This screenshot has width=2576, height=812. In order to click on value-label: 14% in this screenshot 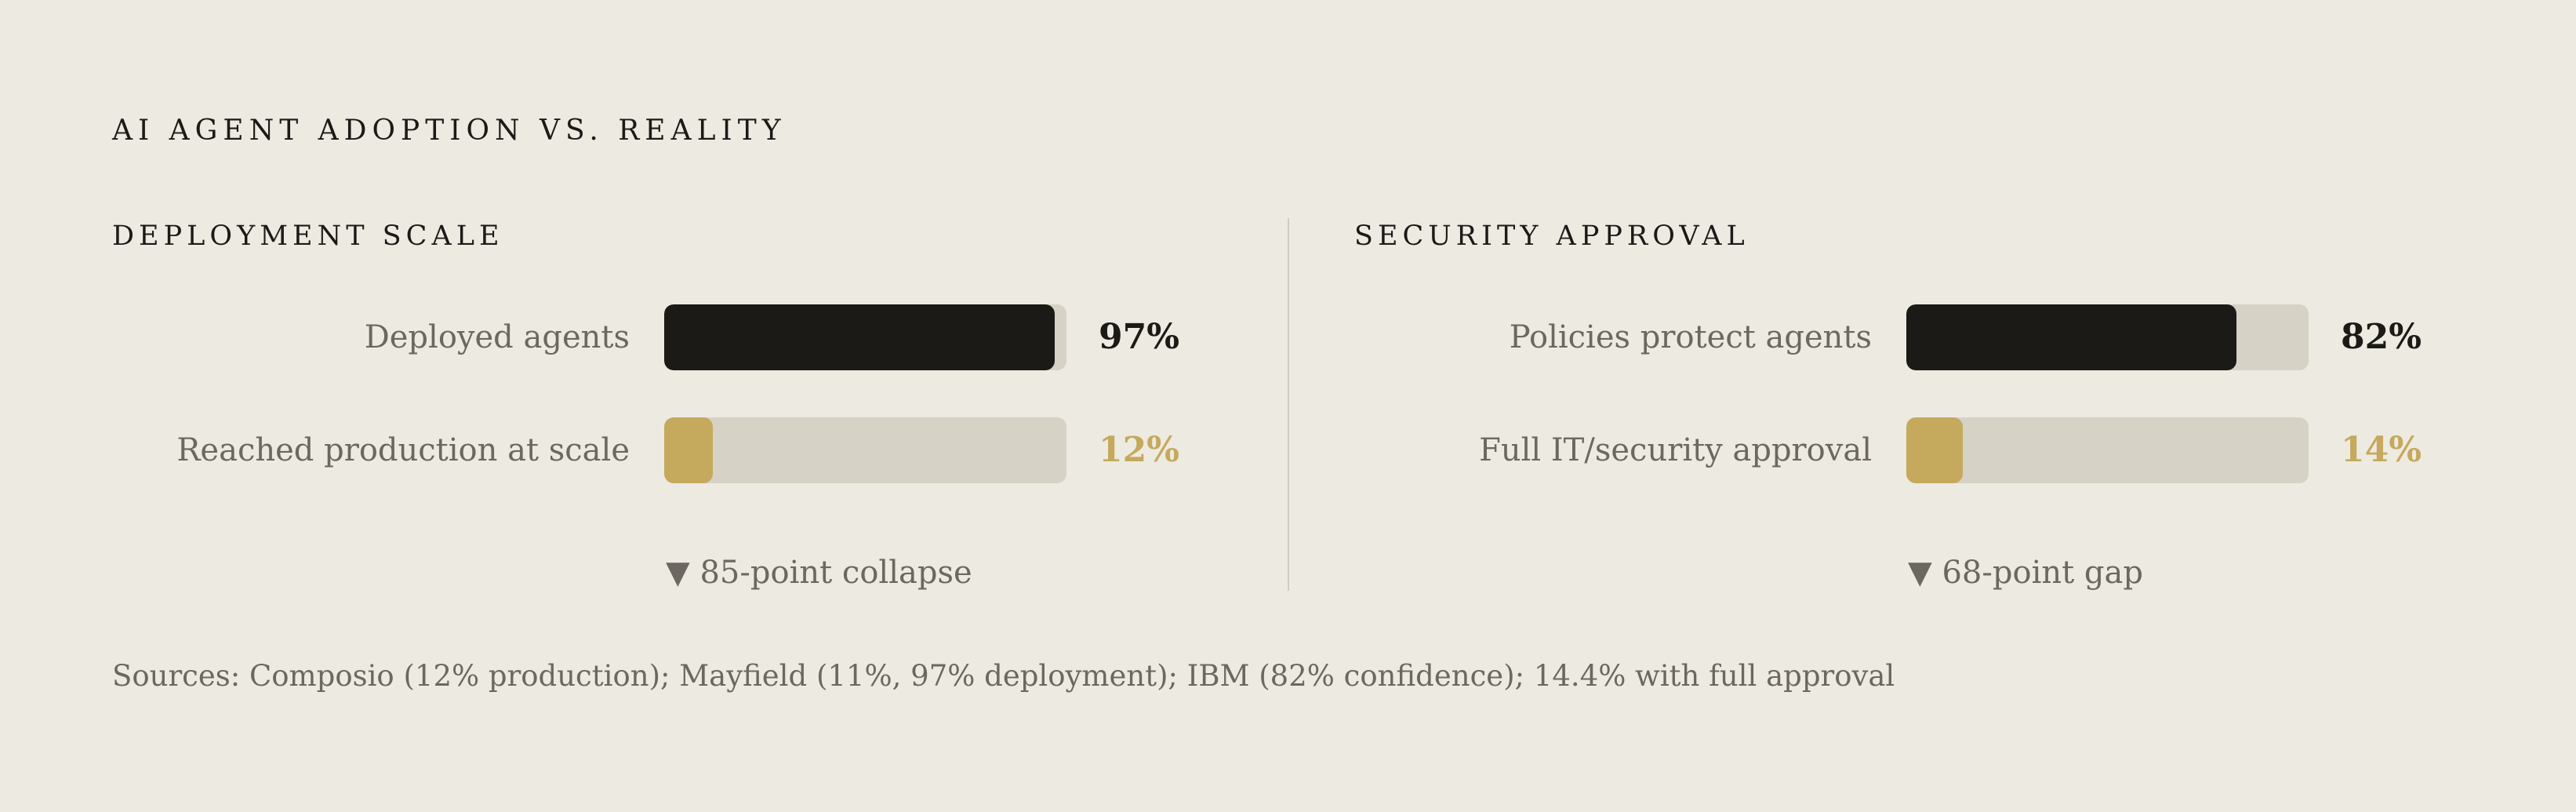, I will do `click(2381, 450)`.